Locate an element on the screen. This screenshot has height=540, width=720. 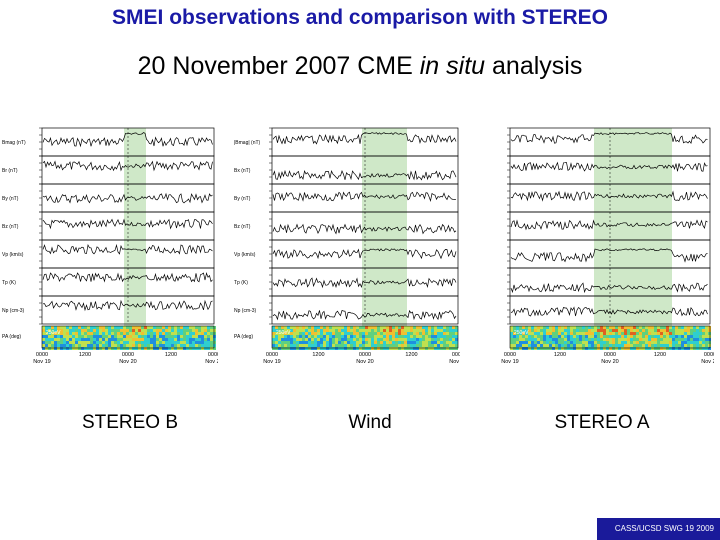
footer-credit: CASS/UCSD SWG 19 2009 is located at coordinates (658, 529).